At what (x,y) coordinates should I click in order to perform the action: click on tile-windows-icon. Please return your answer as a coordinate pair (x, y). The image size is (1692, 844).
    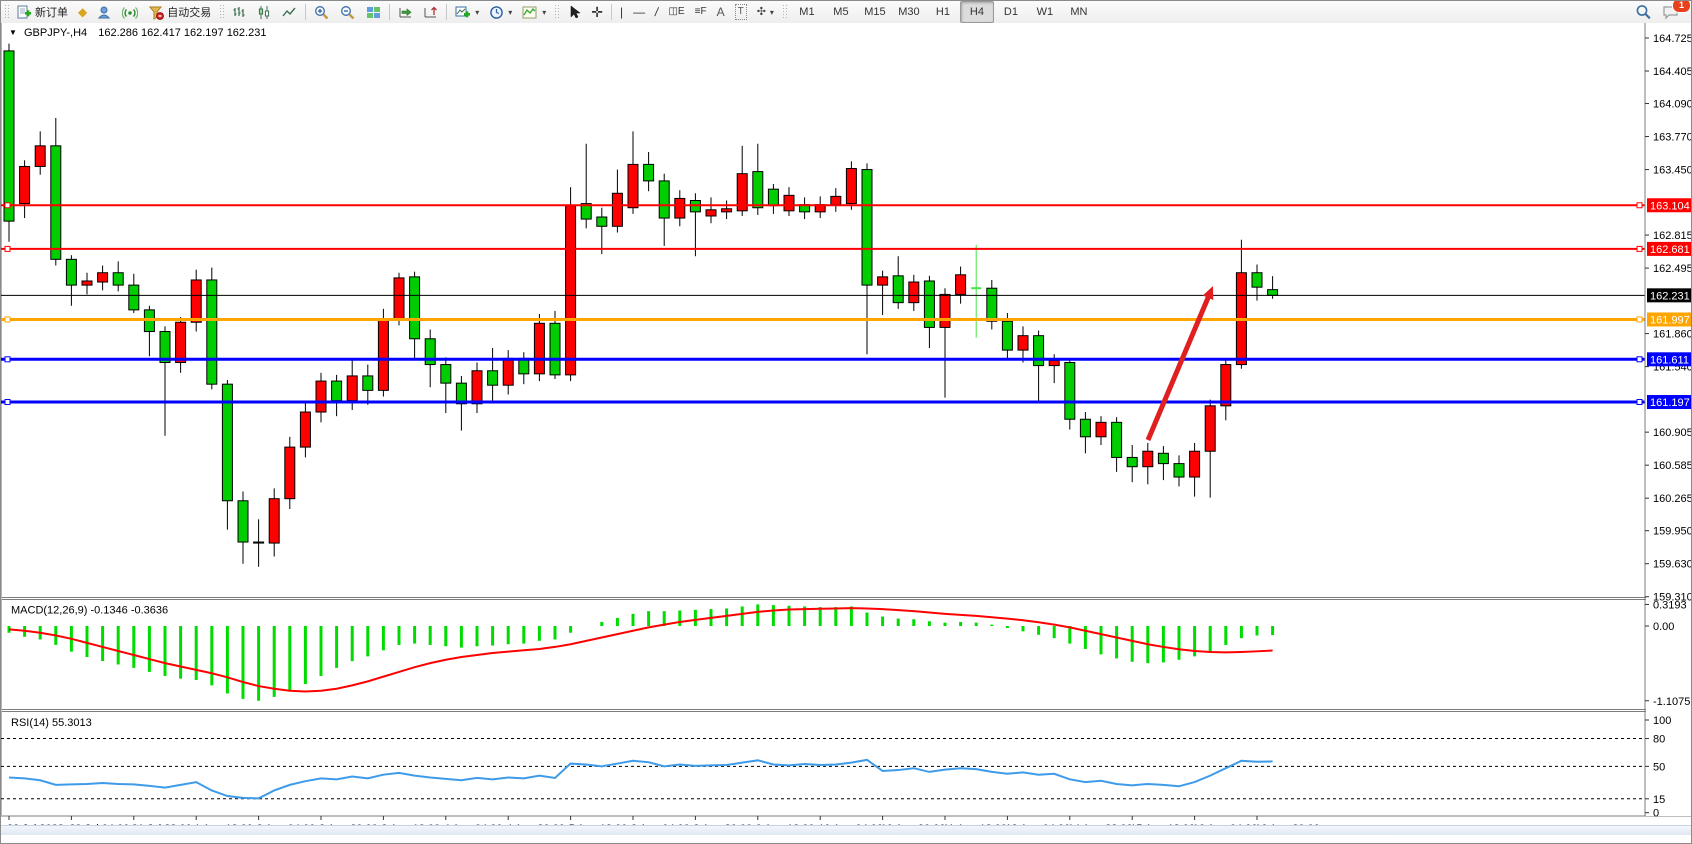
    Looking at the image, I should click on (374, 12).